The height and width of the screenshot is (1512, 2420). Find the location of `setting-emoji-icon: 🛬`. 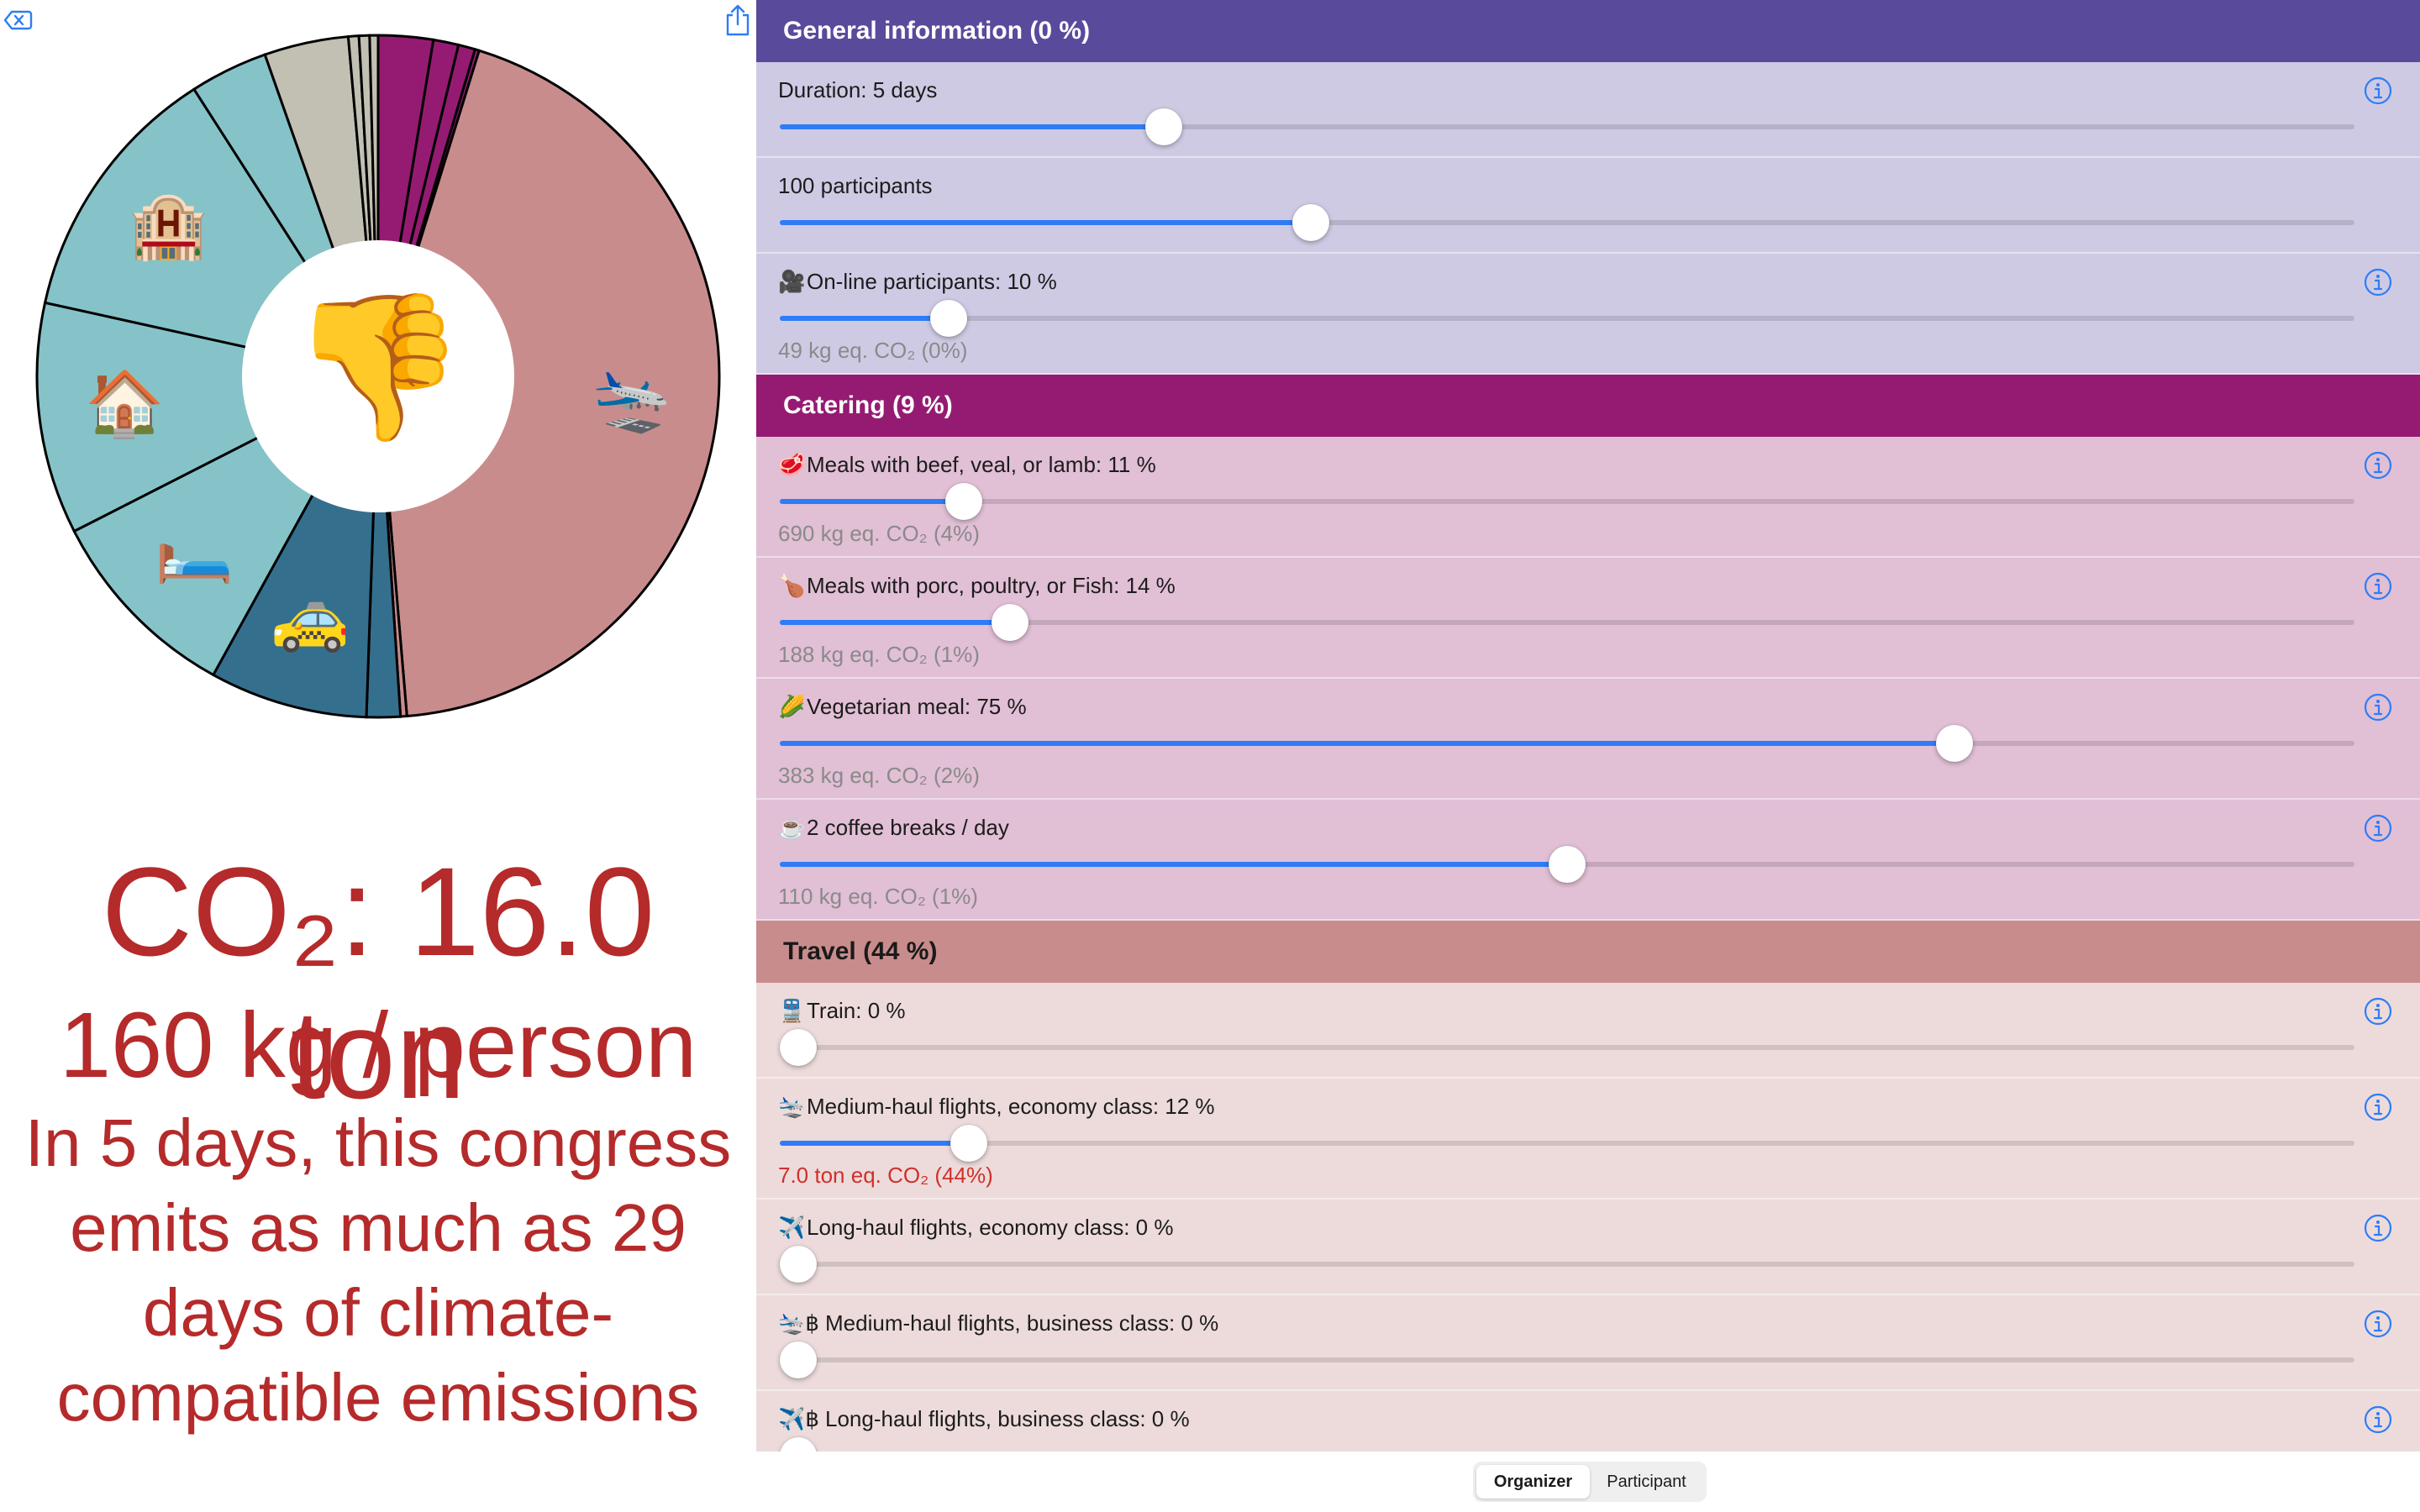

setting-emoji-icon: 🛬 is located at coordinates (792, 1106).